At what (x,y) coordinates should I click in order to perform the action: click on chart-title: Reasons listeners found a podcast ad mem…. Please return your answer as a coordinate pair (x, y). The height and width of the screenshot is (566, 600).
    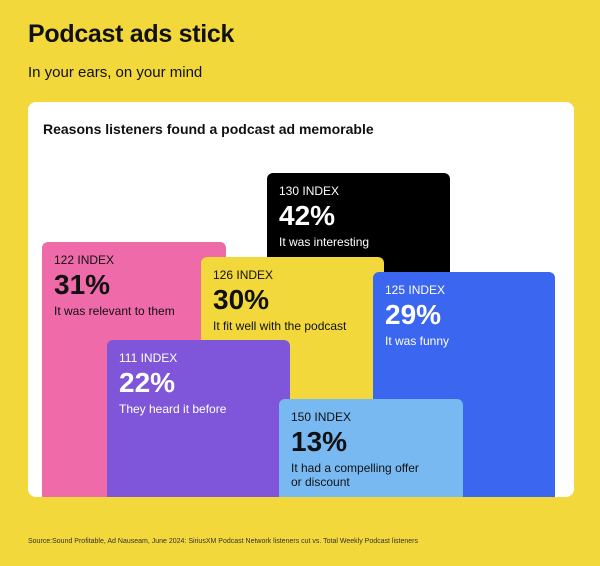
    Looking at the image, I should click on (208, 129).